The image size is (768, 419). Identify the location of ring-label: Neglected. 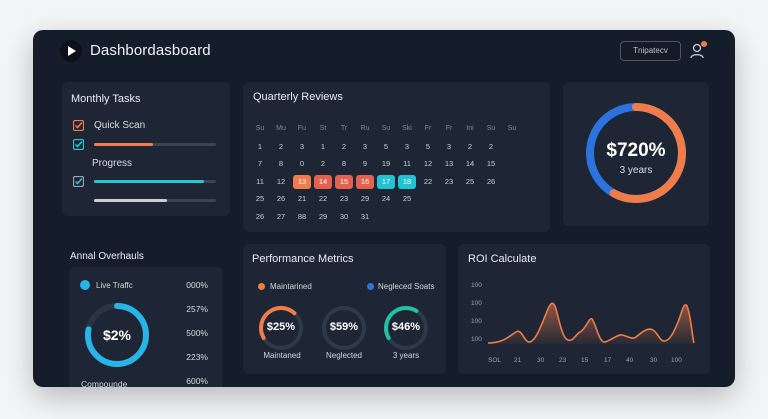
(344, 355).